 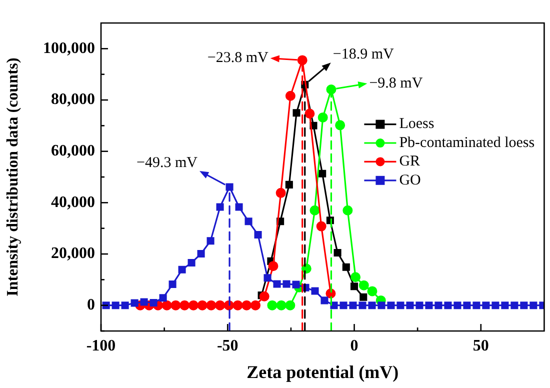 What do you see at coordinates (467, 142) in the screenshot?
I see `legend-label: Pb-contaminated loess` at bounding box center [467, 142].